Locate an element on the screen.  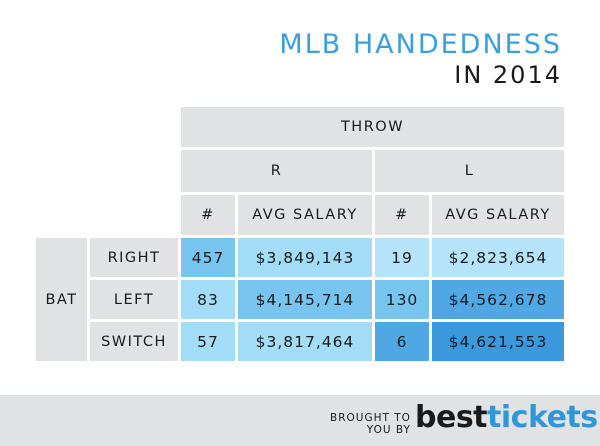
logo-part-tickets: tickets is located at coordinates (542, 417).